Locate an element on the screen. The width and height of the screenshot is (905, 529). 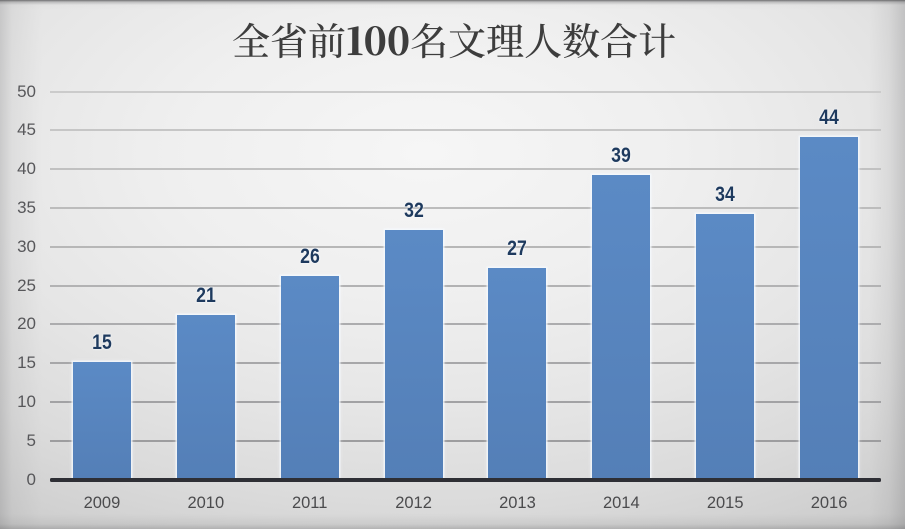
y-tick-label-5: 5 is located at coordinates (31, 440).